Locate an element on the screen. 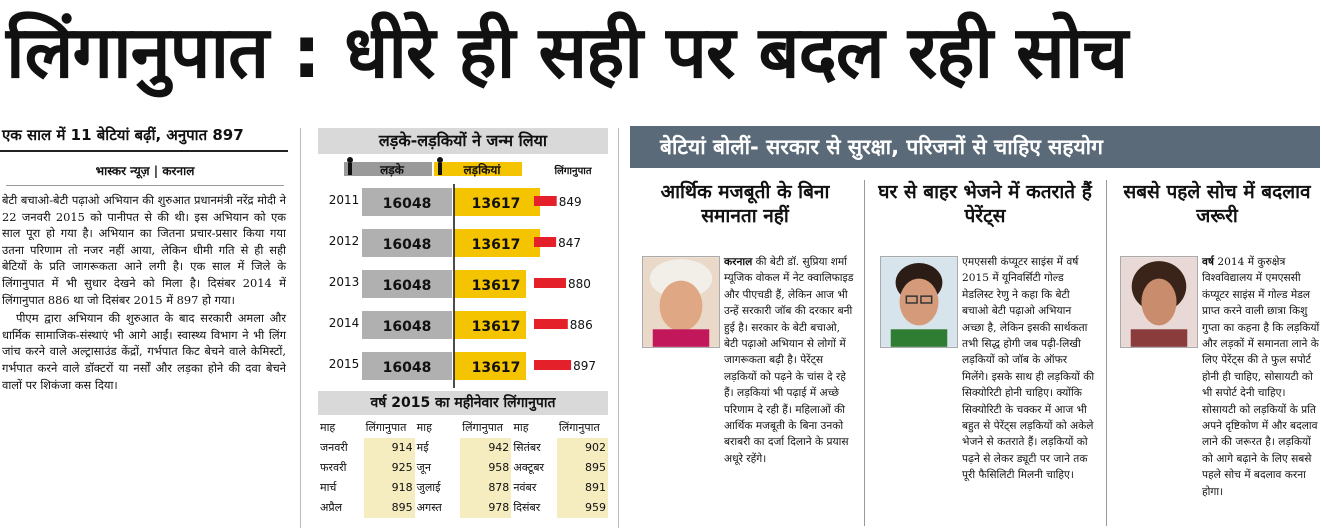  year-label: 2015 is located at coordinates (344, 364).